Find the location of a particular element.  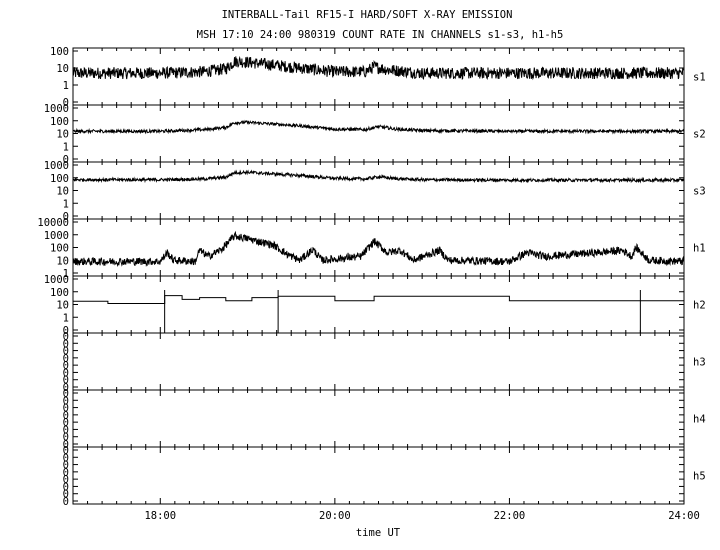

y-tick-label-s3: 10 is located at coordinates (62, 192).